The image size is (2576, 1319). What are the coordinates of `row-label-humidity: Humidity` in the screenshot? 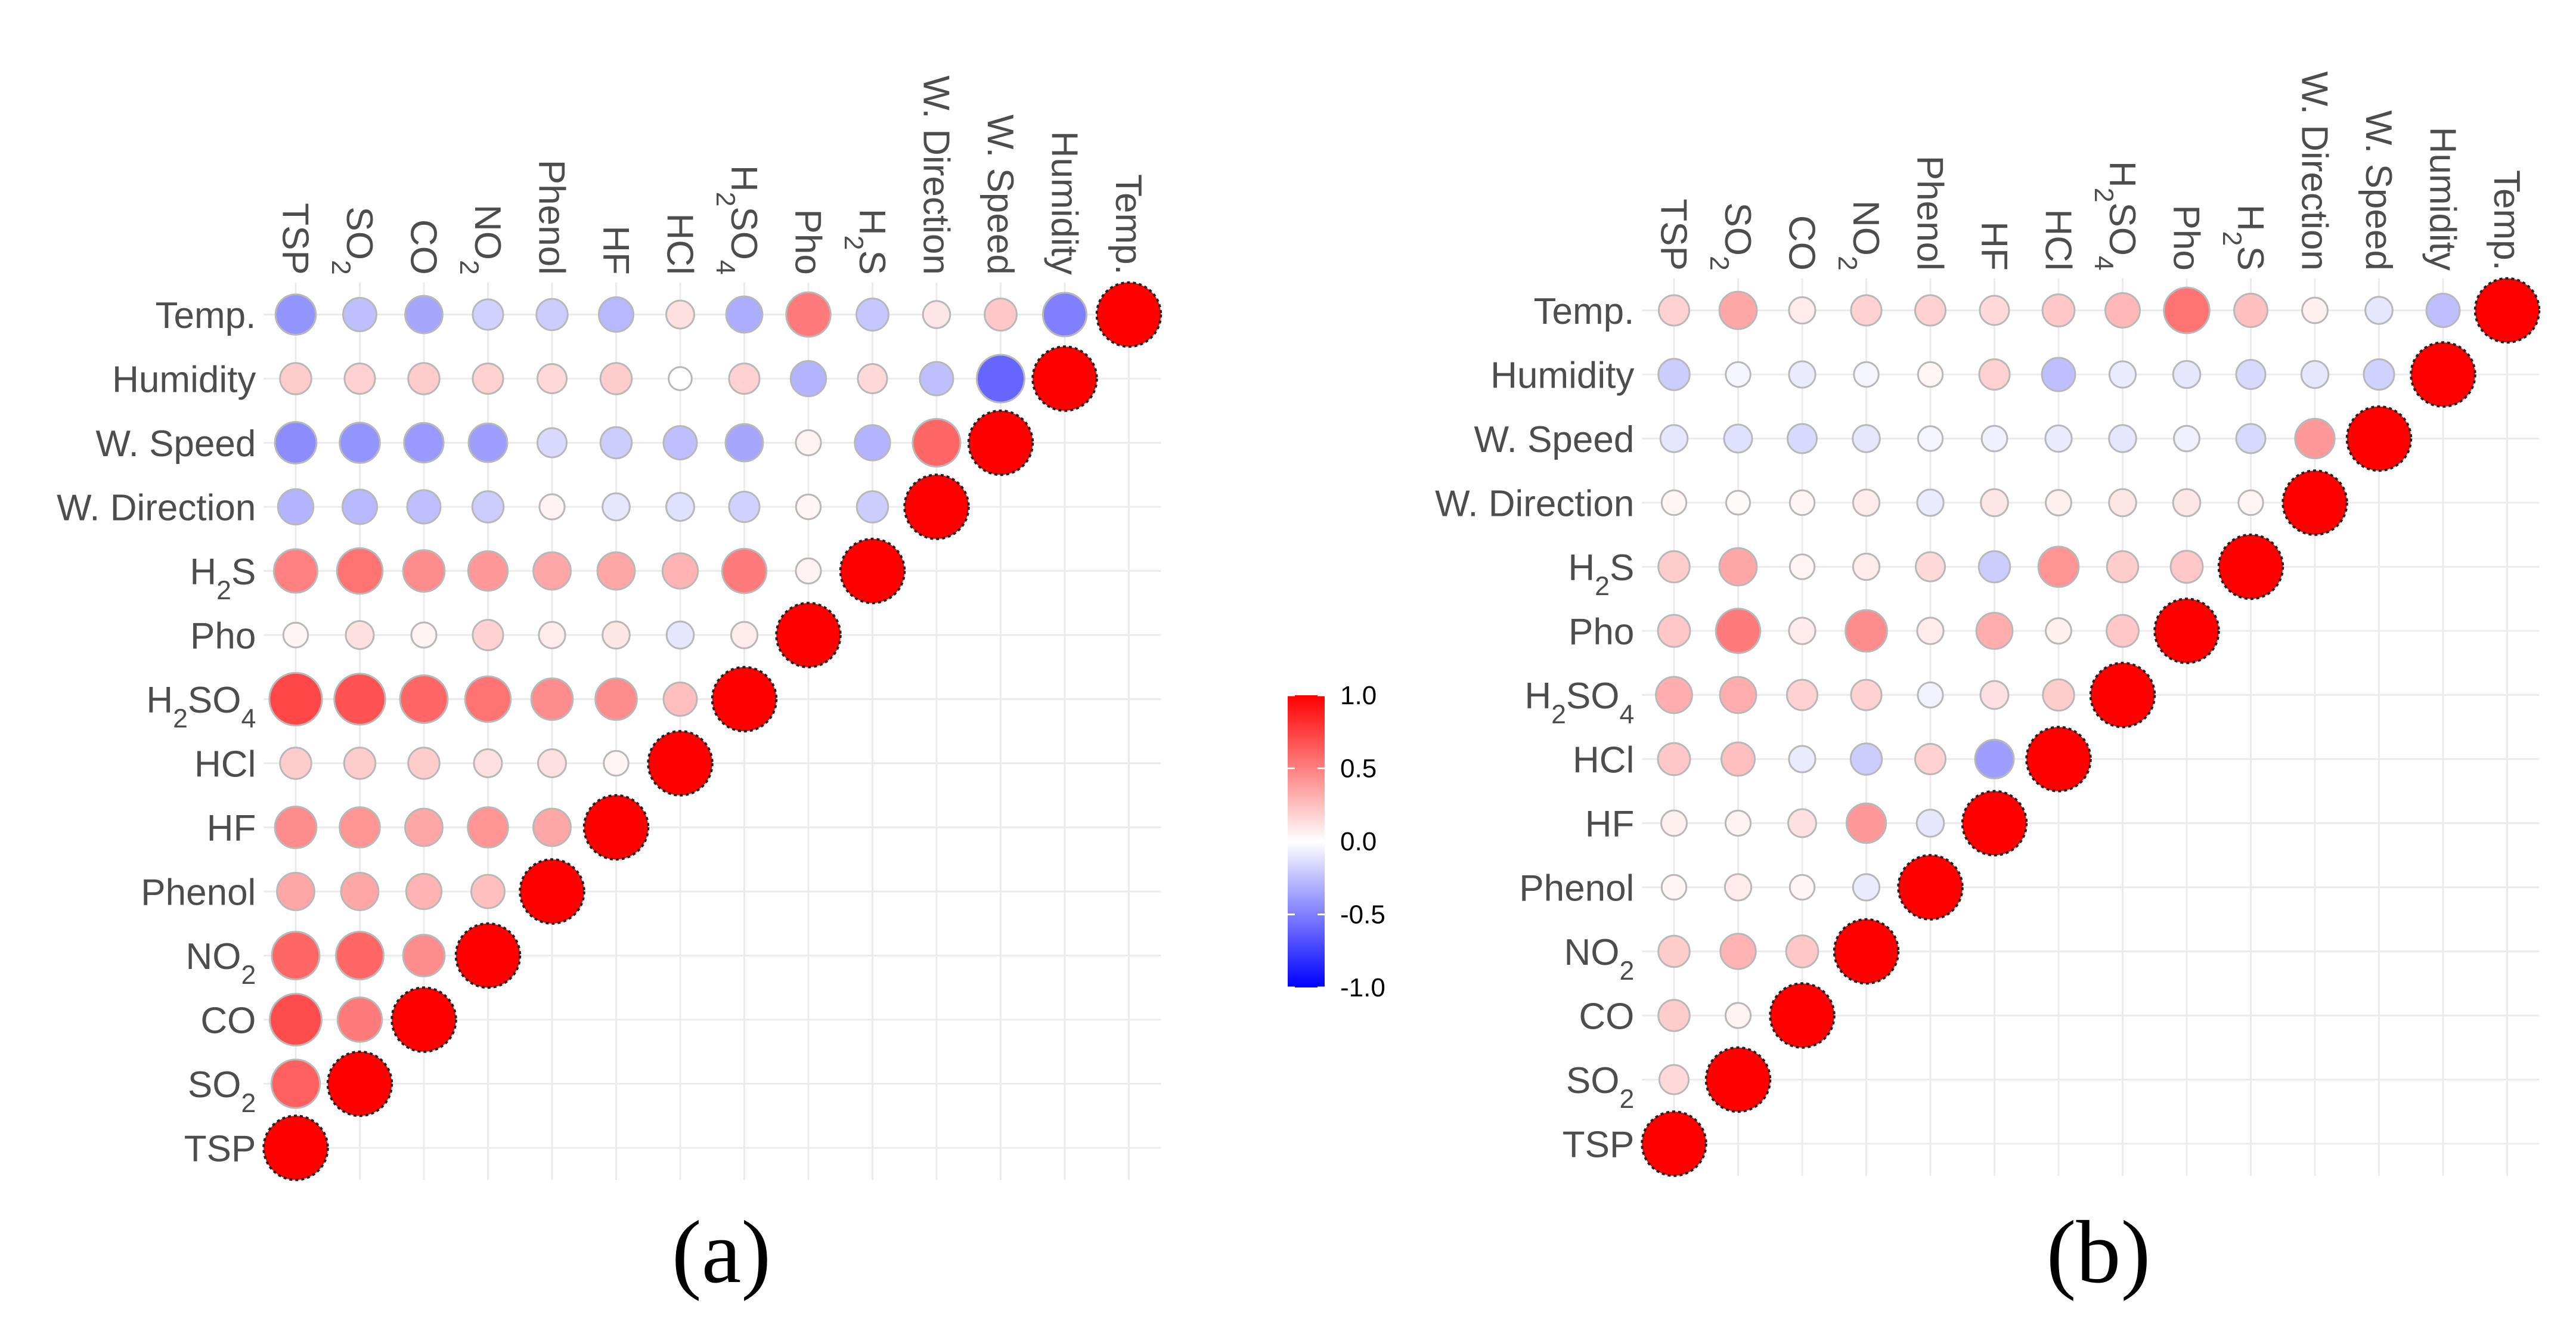 It's located at (184, 380).